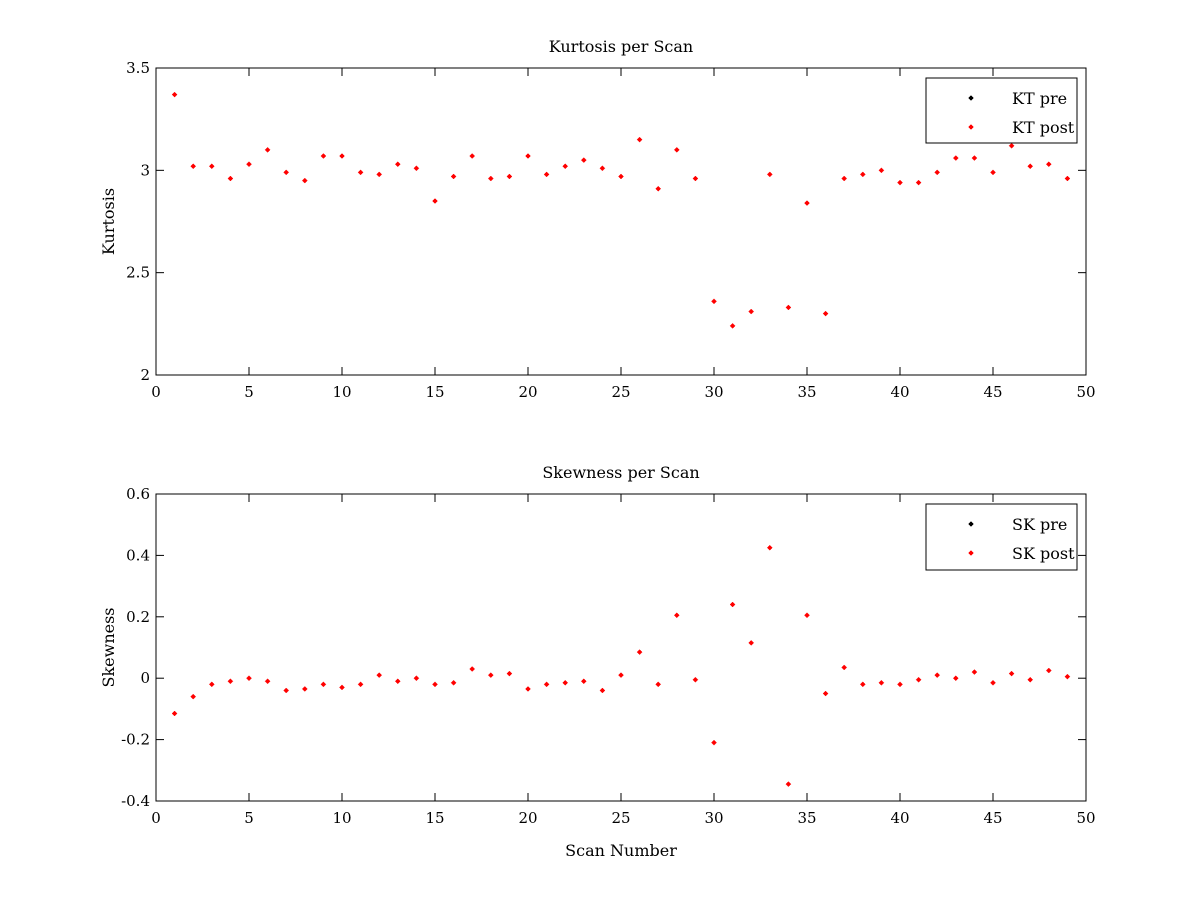 The width and height of the screenshot is (1200, 900). What do you see at coordinates (138, 617) in the screenshot?
I see `y-tick-label: 0.2` at bounding box center [138, 617].